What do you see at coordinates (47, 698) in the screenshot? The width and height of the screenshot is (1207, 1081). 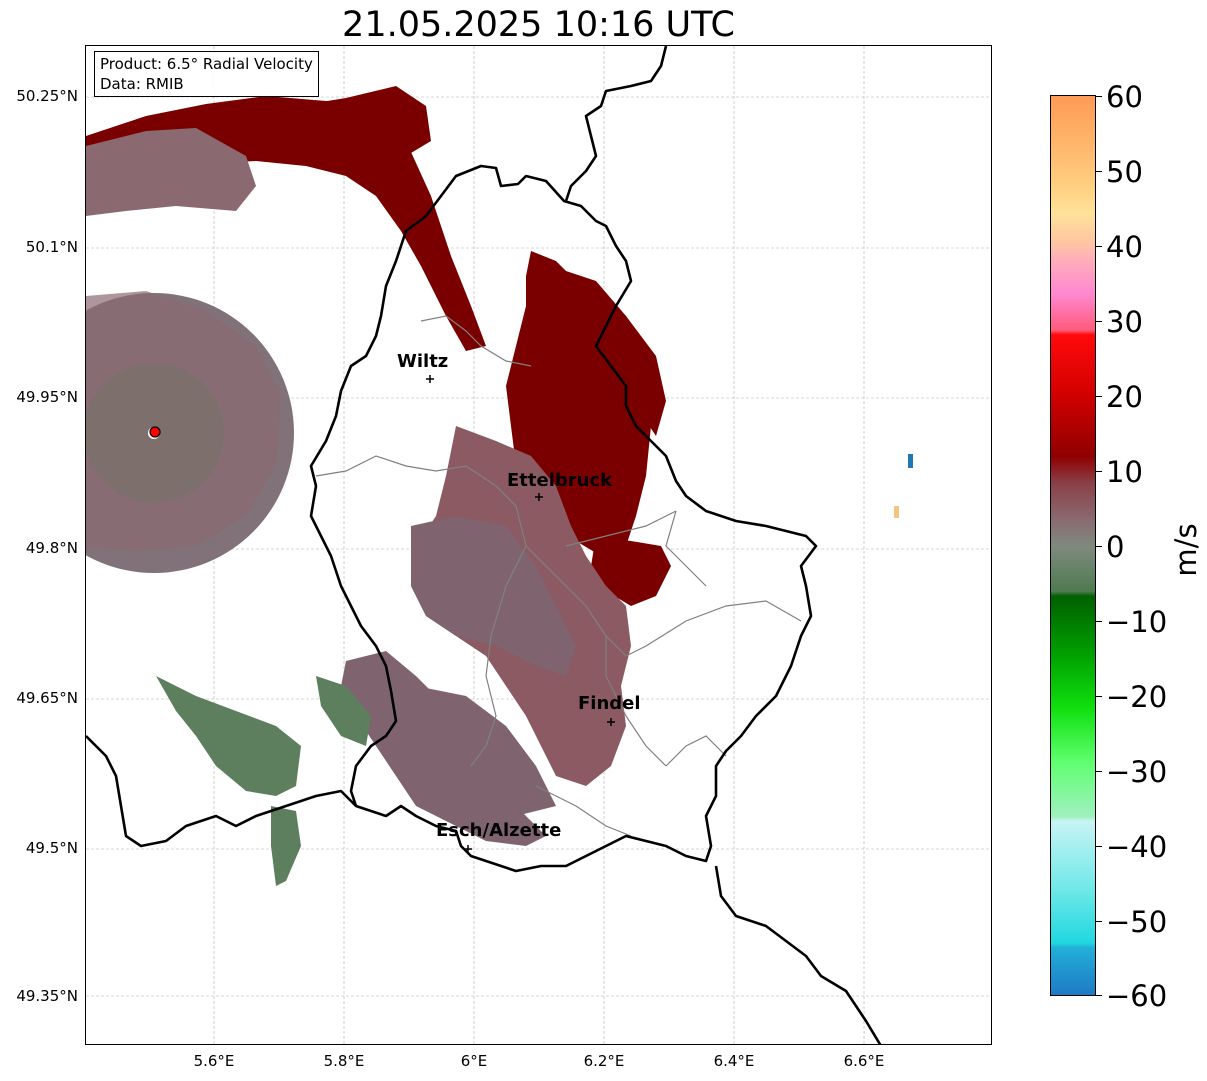 I see `y-tick-label: 49.65°N` at bounding box center [47, 698].